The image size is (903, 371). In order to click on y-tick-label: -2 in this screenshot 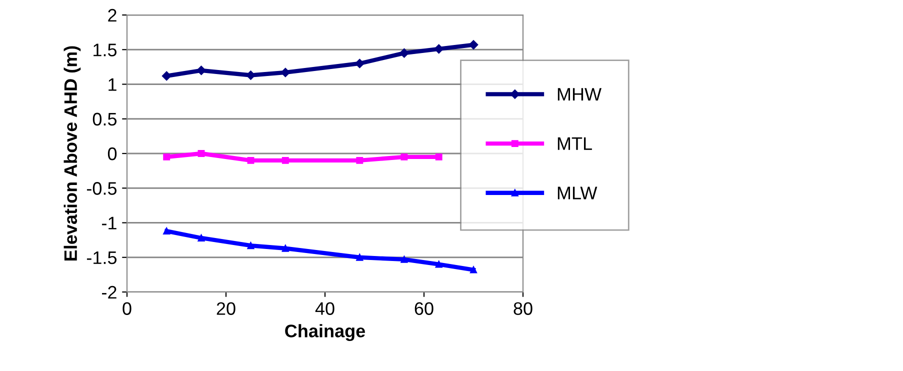, I will do `click(109, 292)`.